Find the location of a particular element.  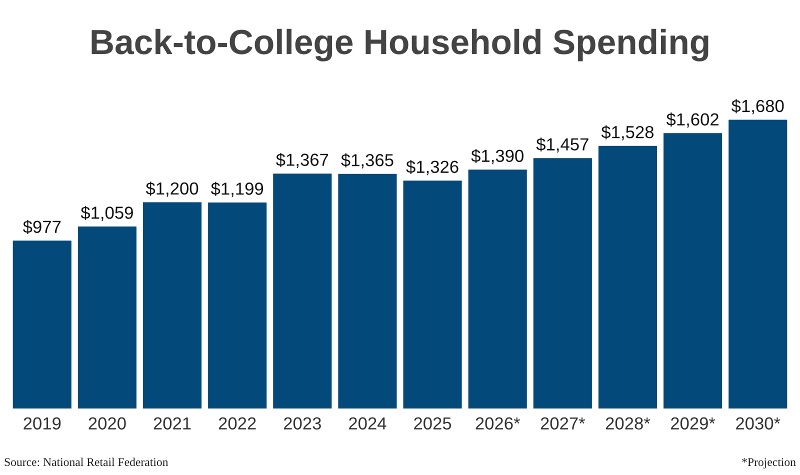

x-tick-label: 2023 is located at coordinates (302, 423).